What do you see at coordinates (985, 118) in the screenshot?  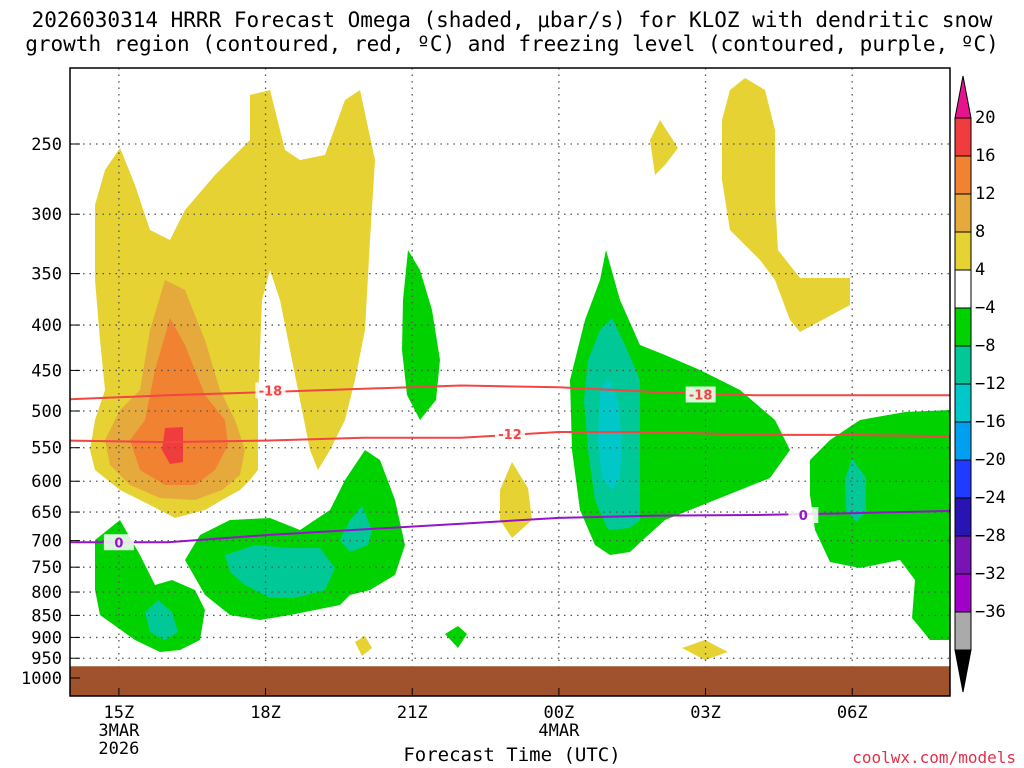 I see `colorbar-label: 20` at bounding box center [985, 118].